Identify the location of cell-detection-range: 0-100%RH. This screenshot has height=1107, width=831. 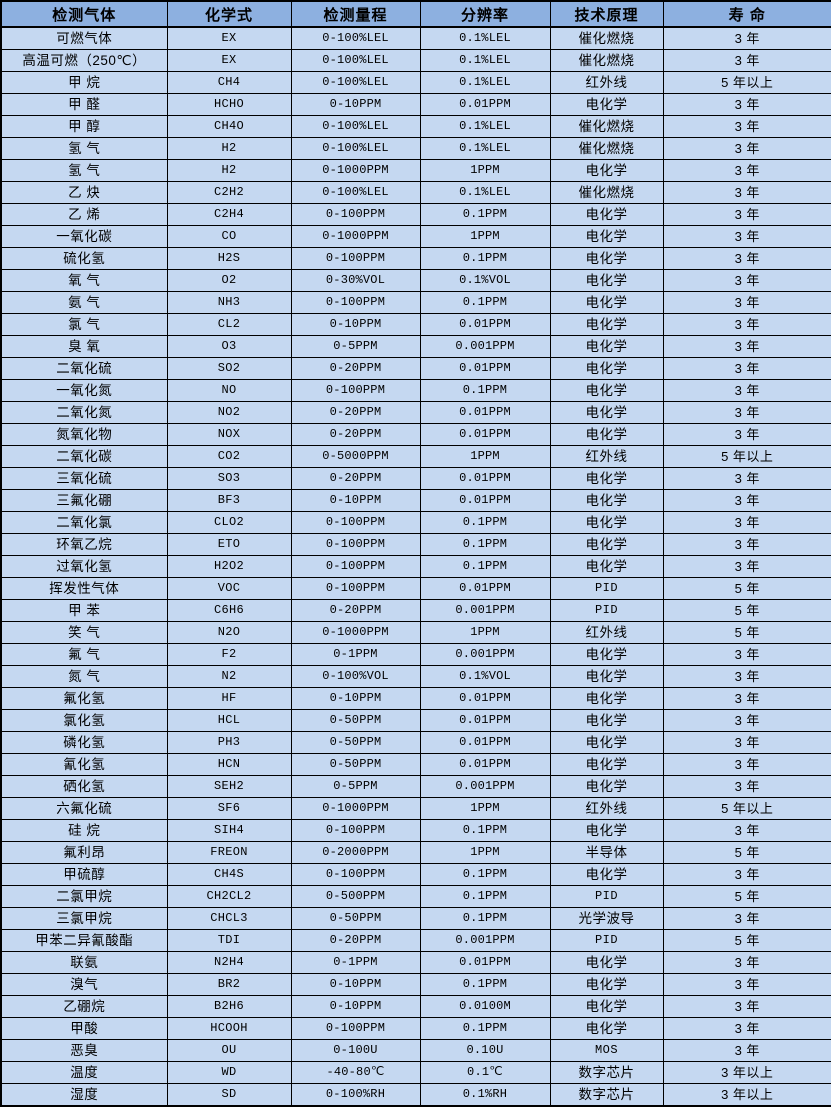
(355, 1095).